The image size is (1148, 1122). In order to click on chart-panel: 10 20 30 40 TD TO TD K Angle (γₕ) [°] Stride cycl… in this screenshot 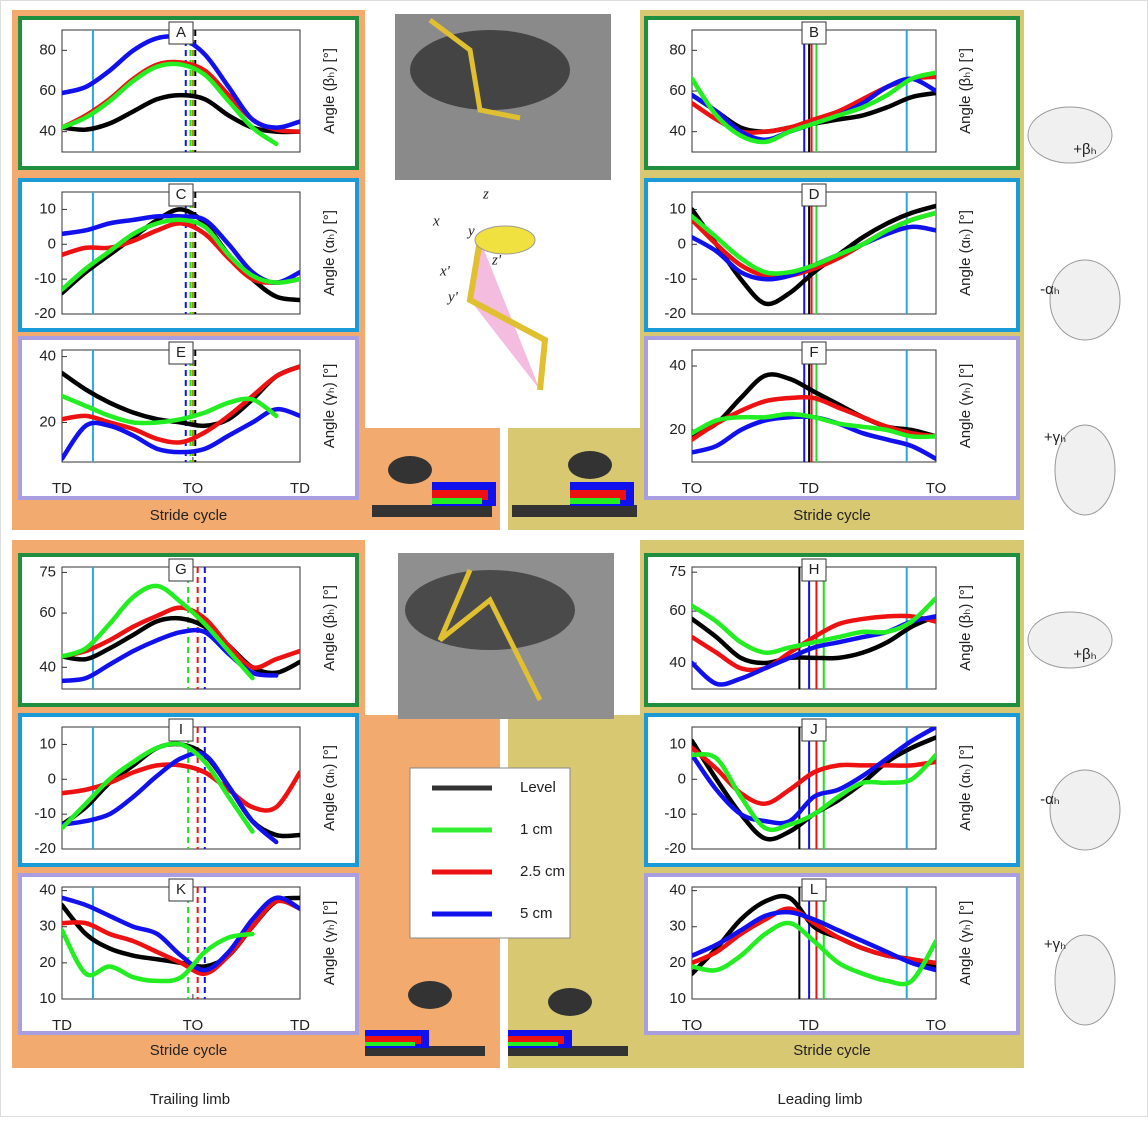, I will do `click(188, 966)`.